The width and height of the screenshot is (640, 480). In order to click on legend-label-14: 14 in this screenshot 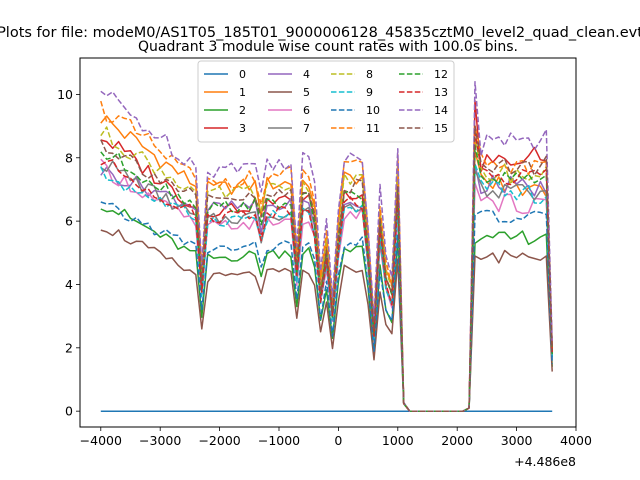, I will do `click(441, 110)`.